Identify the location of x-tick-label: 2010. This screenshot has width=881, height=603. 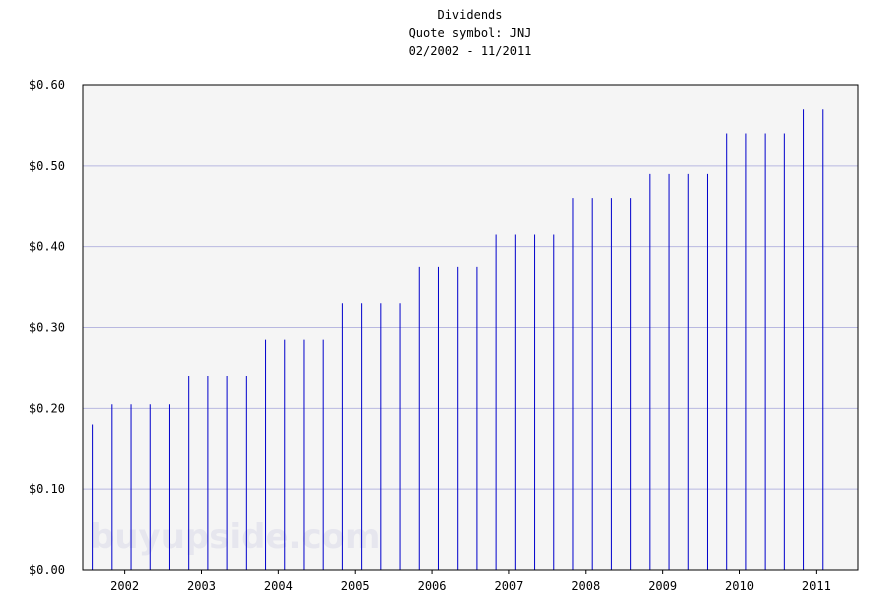
(739, 586).